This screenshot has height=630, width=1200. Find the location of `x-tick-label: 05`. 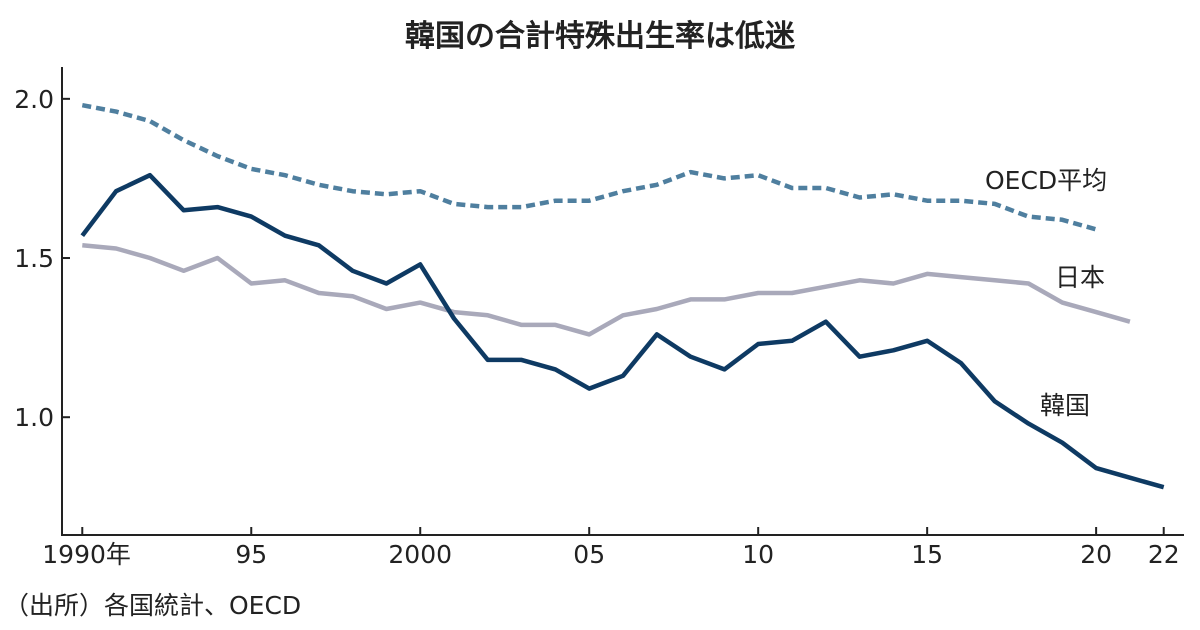

x-tick-label: 05 is located at coordinates (589, 554).